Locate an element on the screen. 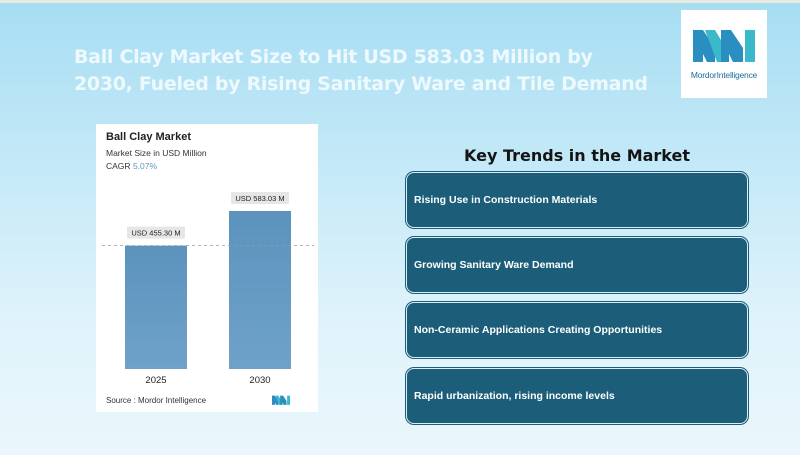  bar-2030 is located at coordinates (260, 290).